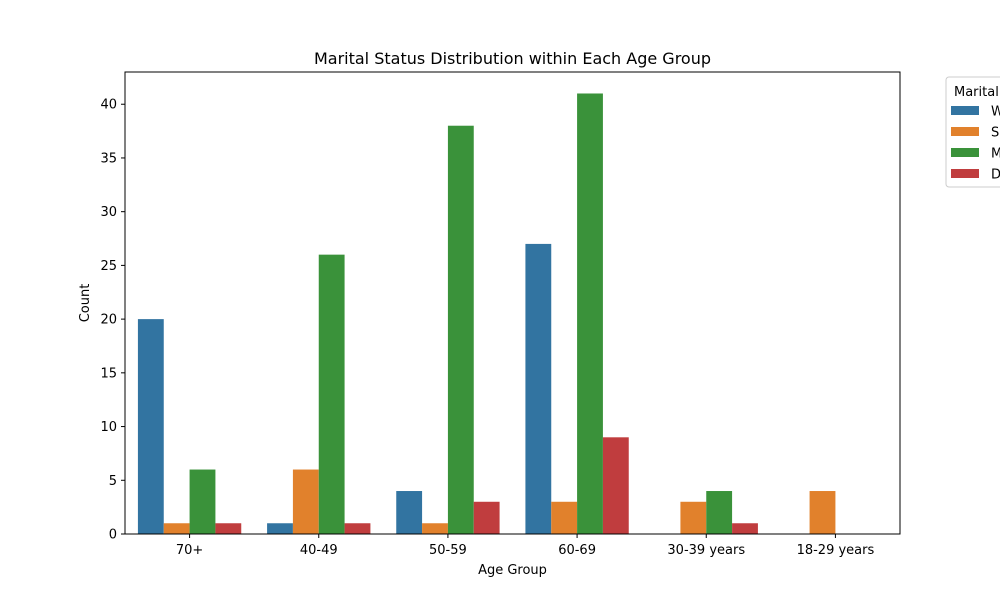  What do you see at coordinates (822, 512) in the screenshot?
I see `bar-S-18-29-years` at bounding box center [822, 512].